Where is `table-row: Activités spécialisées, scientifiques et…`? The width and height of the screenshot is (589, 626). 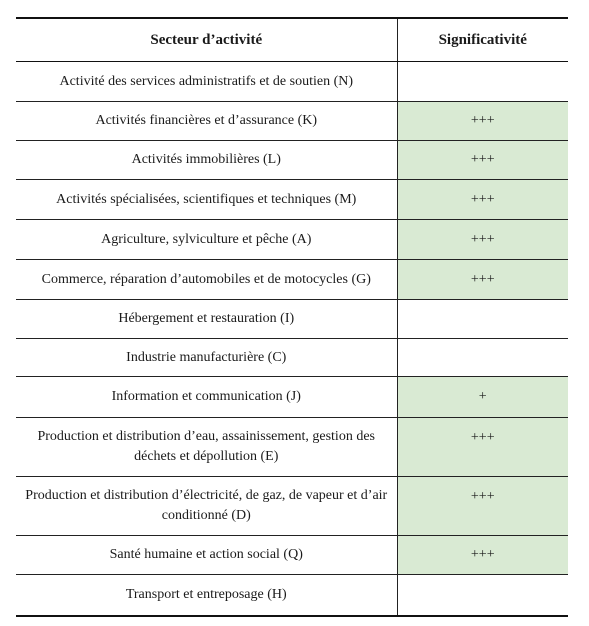 table-row: Activités spécialisées, scientifiques et… is located at coordinates (292, 199).